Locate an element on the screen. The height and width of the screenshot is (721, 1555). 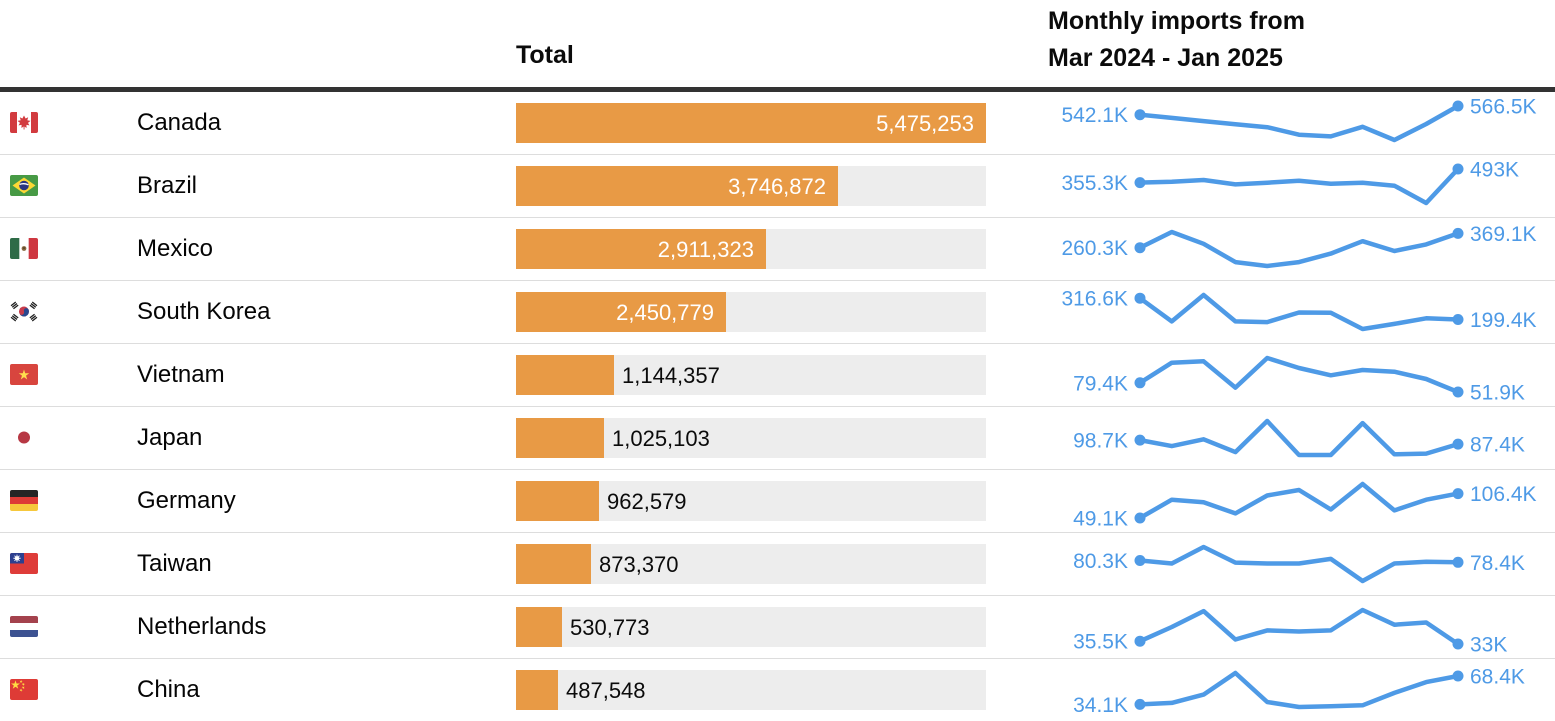
country-name: South Korea is located at coordinates (204, 311).